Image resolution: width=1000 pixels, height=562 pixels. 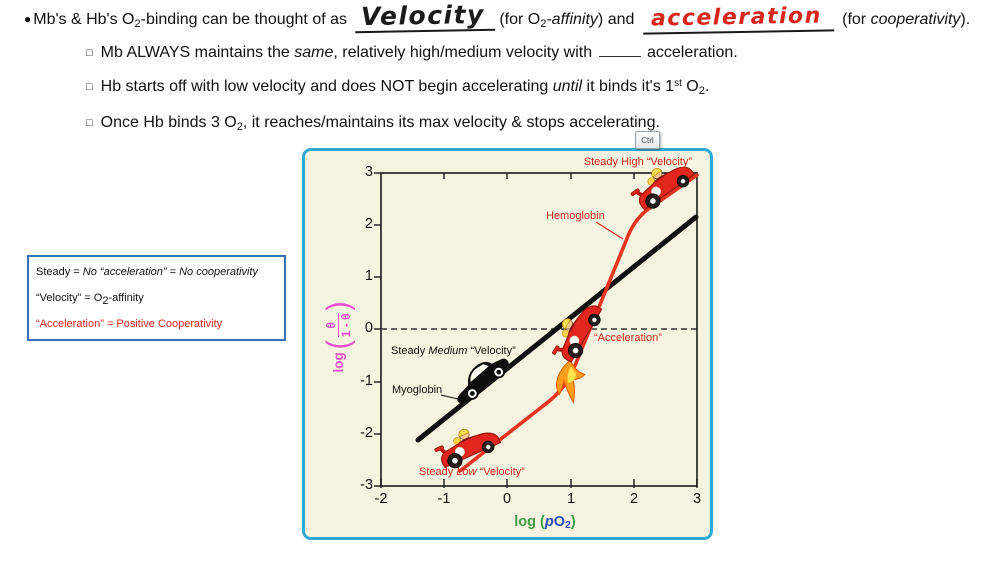 What do you see at coordinates (609, 230) in the screenshot?
I see `hemoglobin-pointer-line` at bounding box center [609, 230].